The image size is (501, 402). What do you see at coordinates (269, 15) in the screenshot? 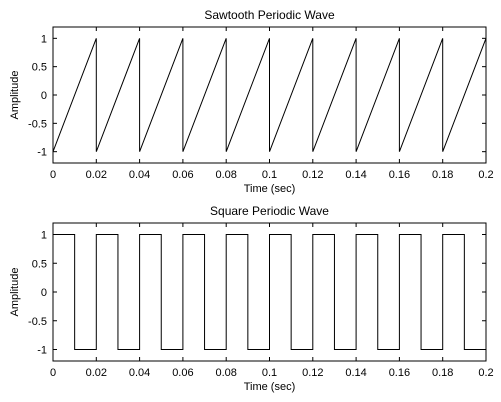
I see `sawtooth-chart-title: Sawtooth Periodic Wave` at bounding box center [269, 15].